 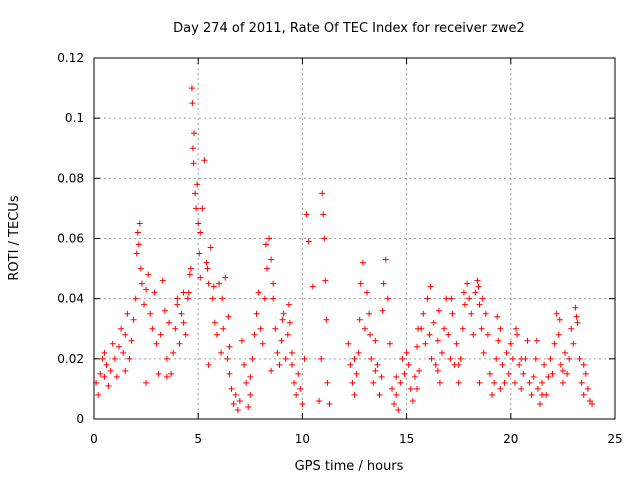 I want to click on x-tick-label: 10, so click(x=302, y=439).